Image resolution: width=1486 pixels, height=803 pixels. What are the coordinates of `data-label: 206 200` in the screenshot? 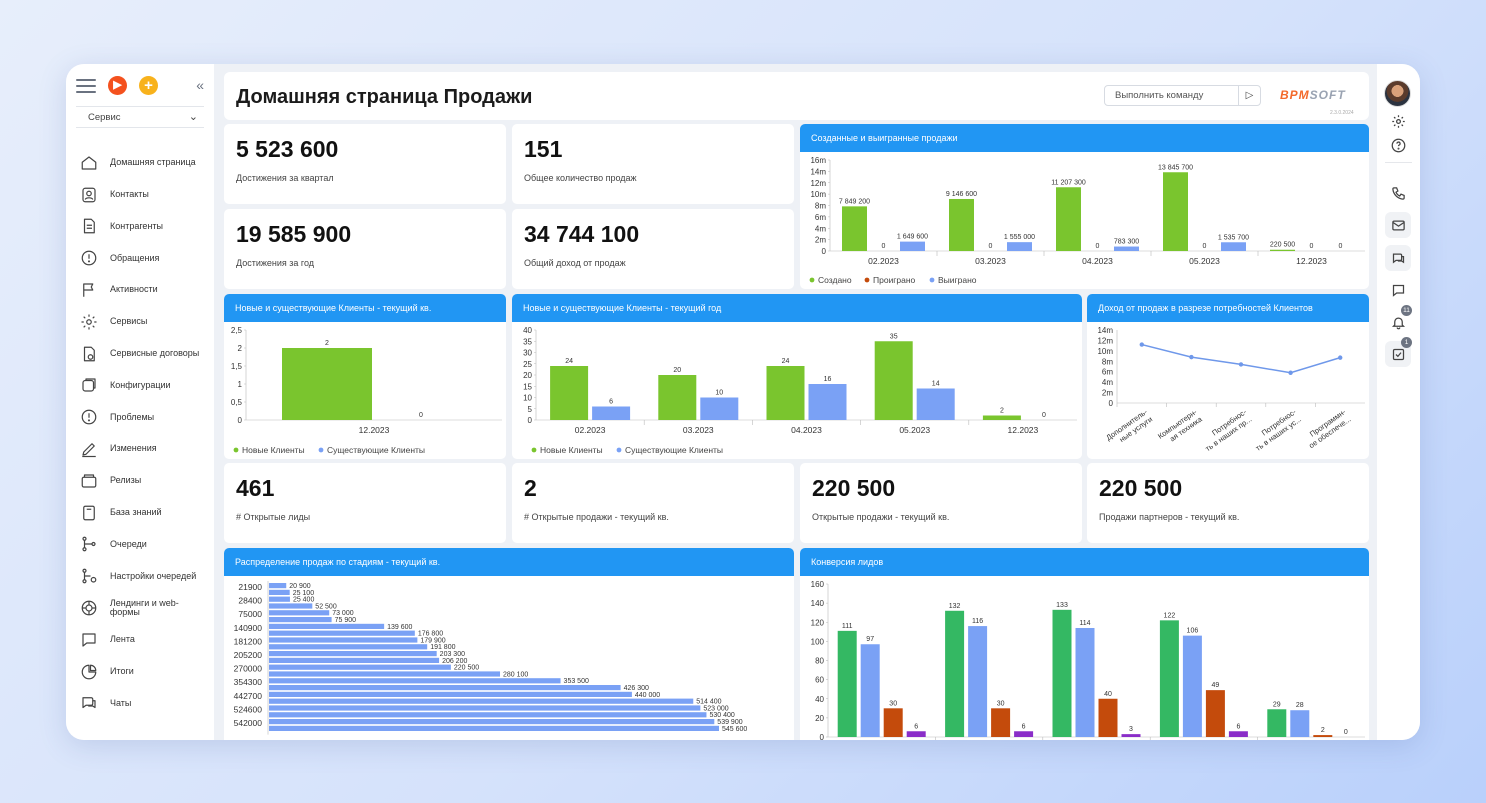 It's located at (454, 661).